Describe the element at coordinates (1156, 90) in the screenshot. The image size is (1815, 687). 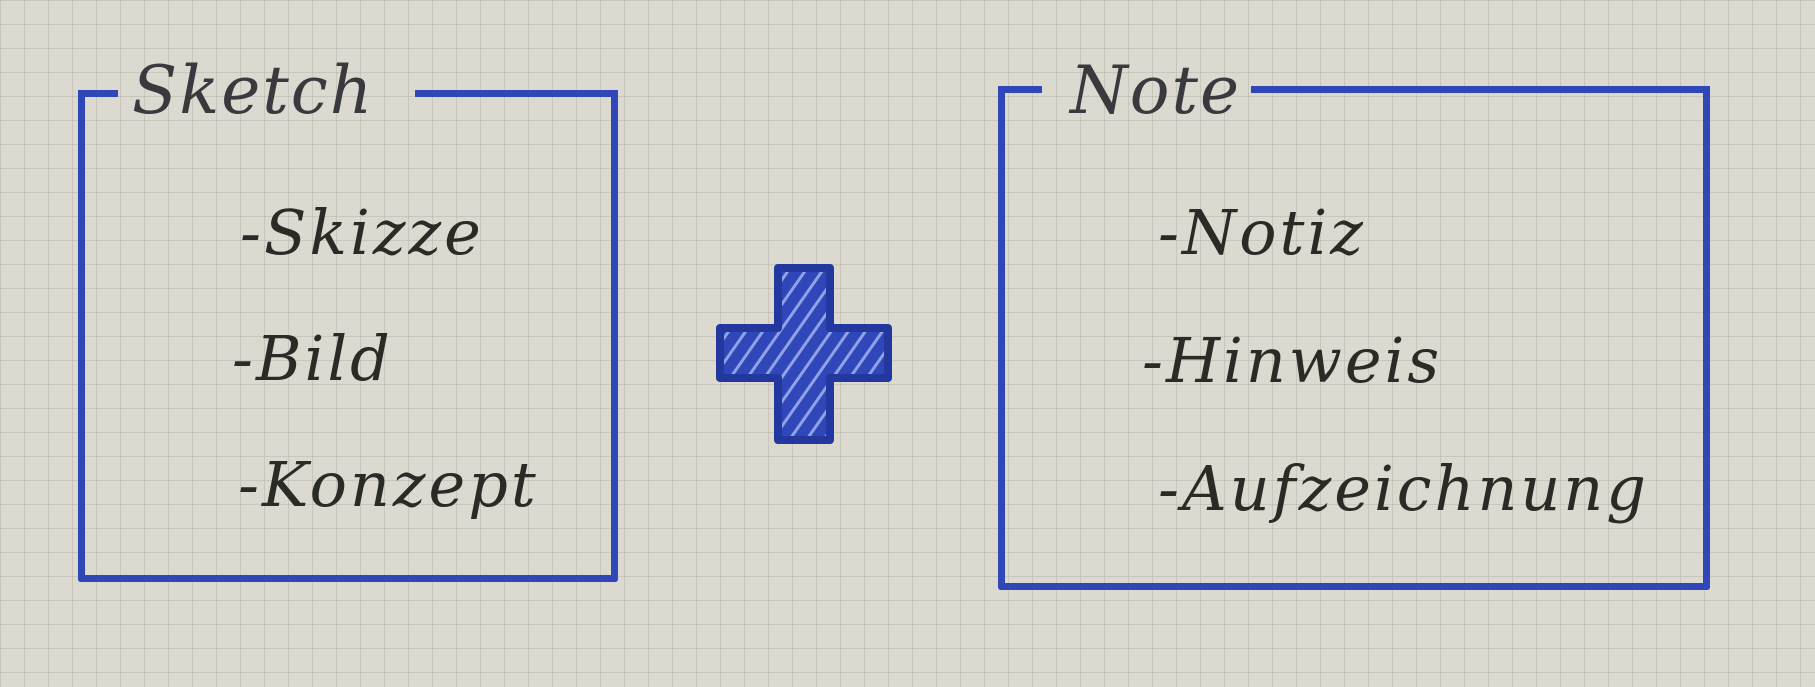
I see `note-title: Note` at that location.